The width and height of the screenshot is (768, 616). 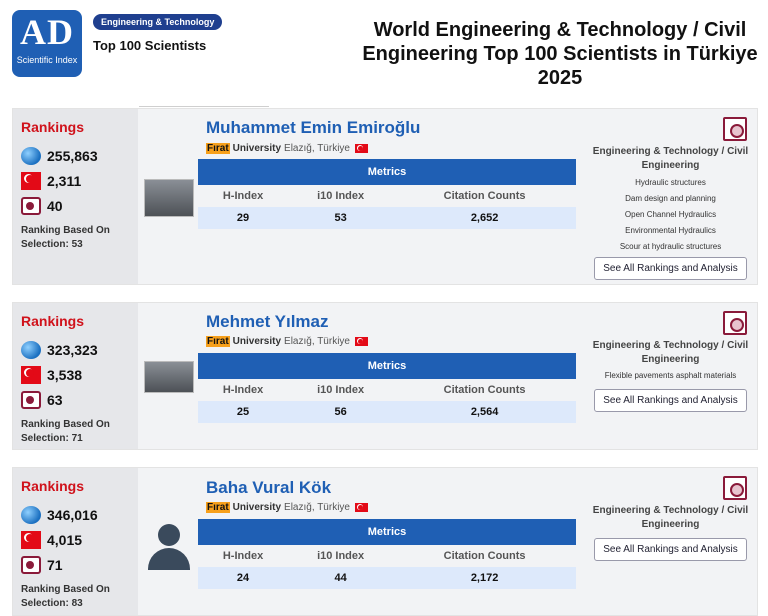 What do you see at coordinates (670, 198) in the screenshot?
I see `topic-item: Dam design and planning` at bounding box center [670, 198].